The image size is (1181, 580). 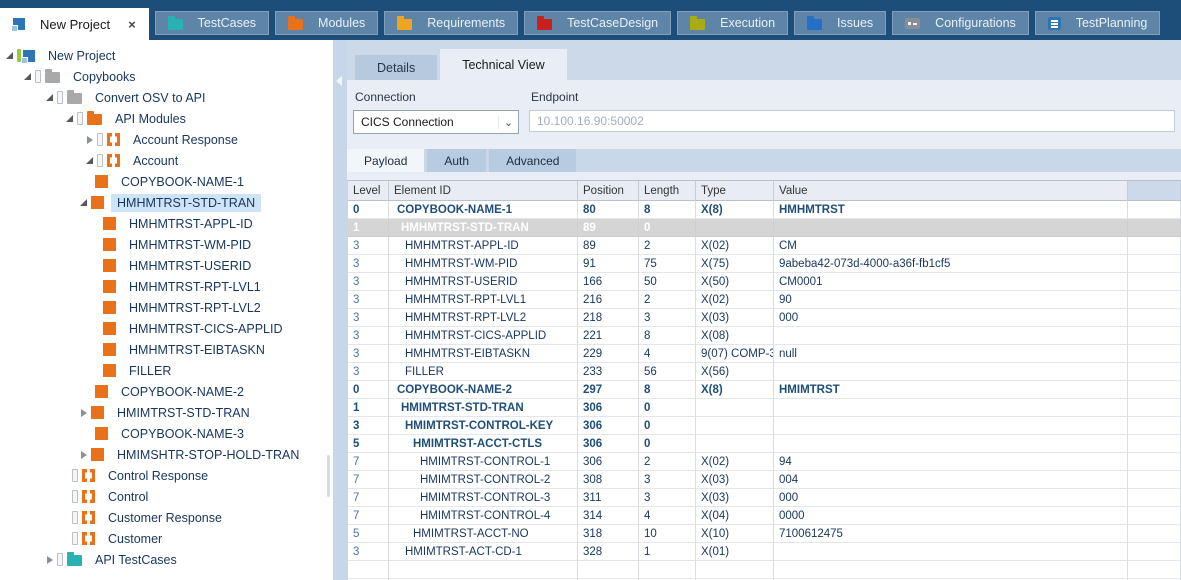 I want to click on table-row: 3 HMIMTRST-CONTROL-KEY 306 0, so click(x=764, y=426).